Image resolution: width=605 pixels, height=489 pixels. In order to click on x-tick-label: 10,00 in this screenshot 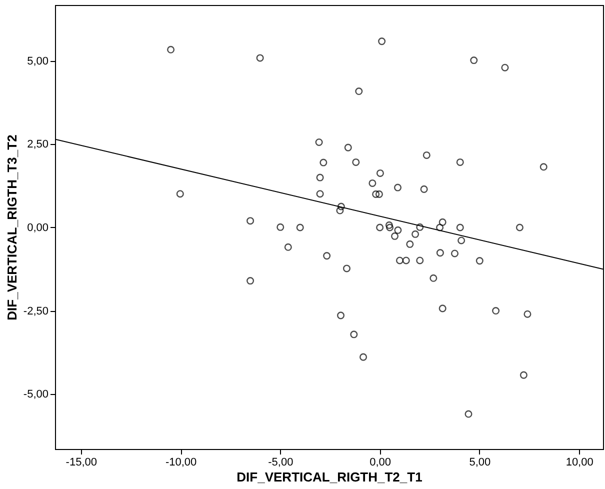, I will do `click(580, 462)`.